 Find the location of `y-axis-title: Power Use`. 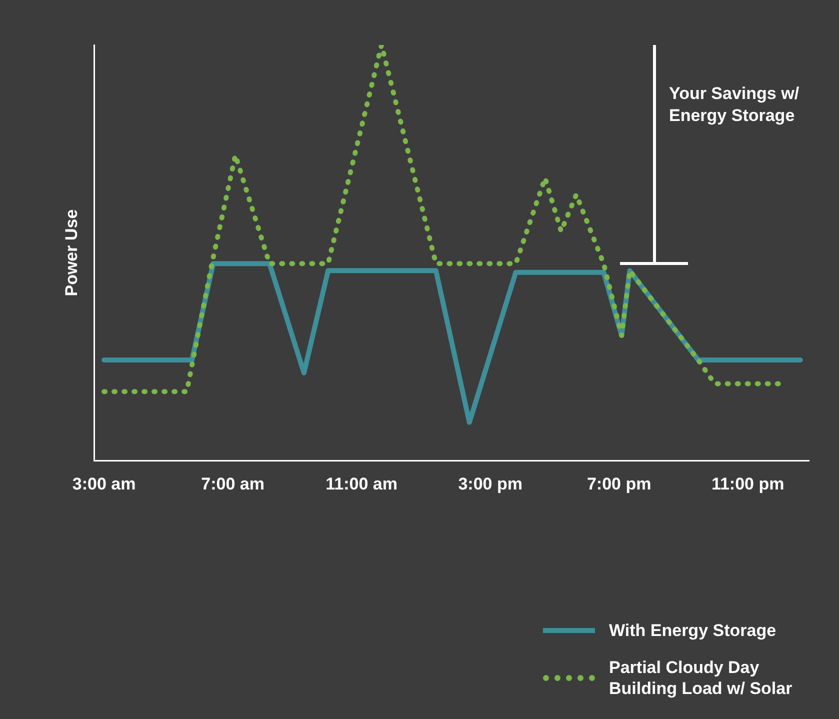

y-axis-title: Power Use is located at coordinates (71, 252).